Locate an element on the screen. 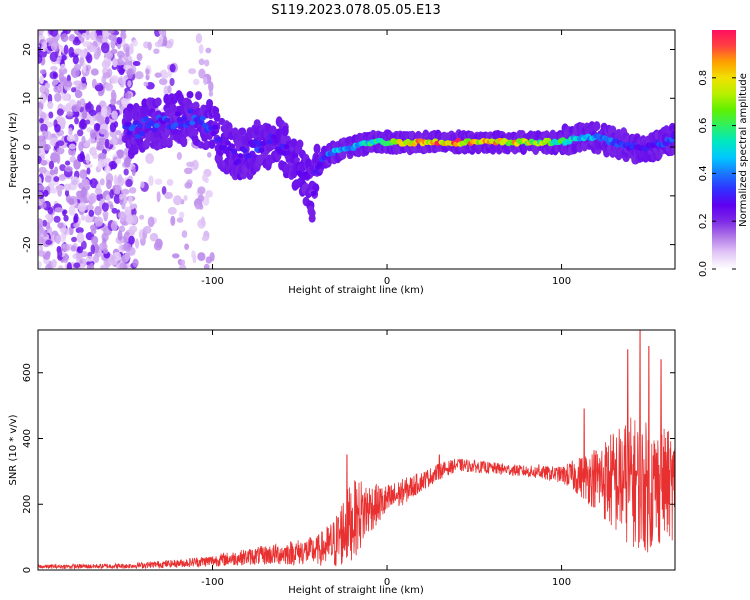 Image resolution: width=750 pixels, height=600 pixels. y-tick-label: 20 is located at coordinates (27, 49).